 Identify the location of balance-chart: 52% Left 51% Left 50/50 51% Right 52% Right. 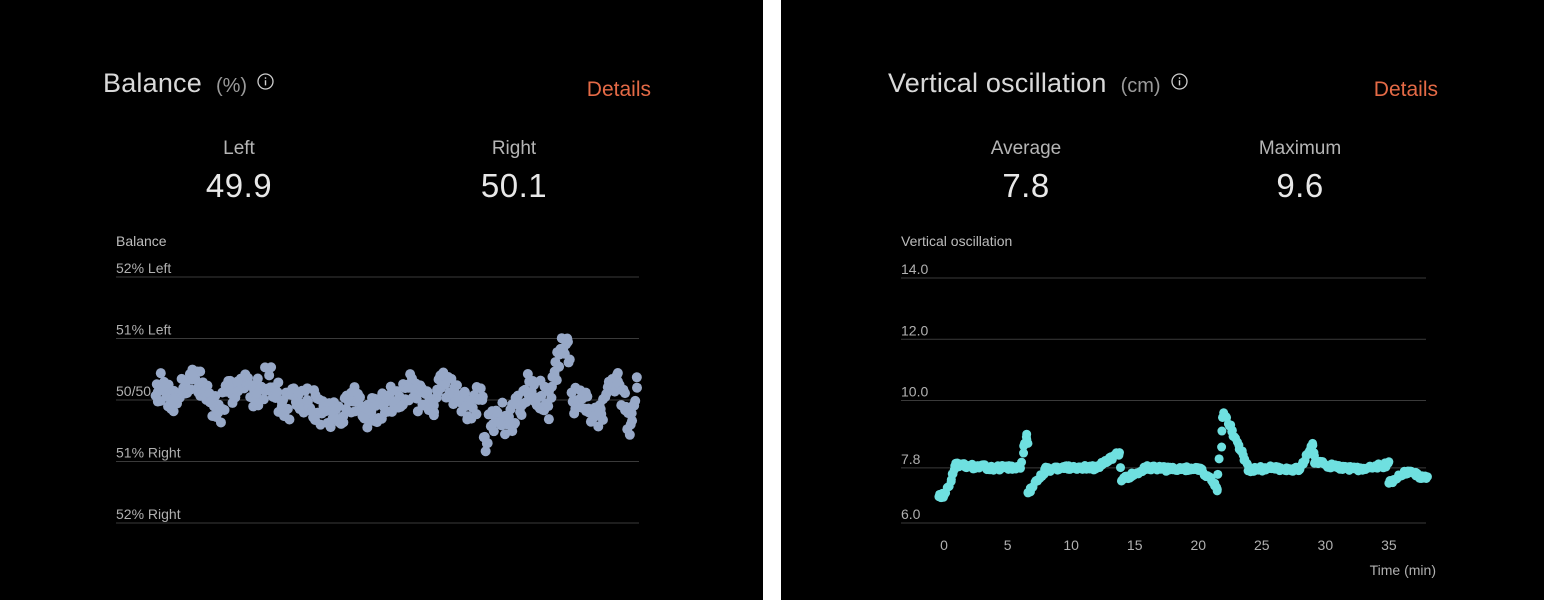
(379, 392).